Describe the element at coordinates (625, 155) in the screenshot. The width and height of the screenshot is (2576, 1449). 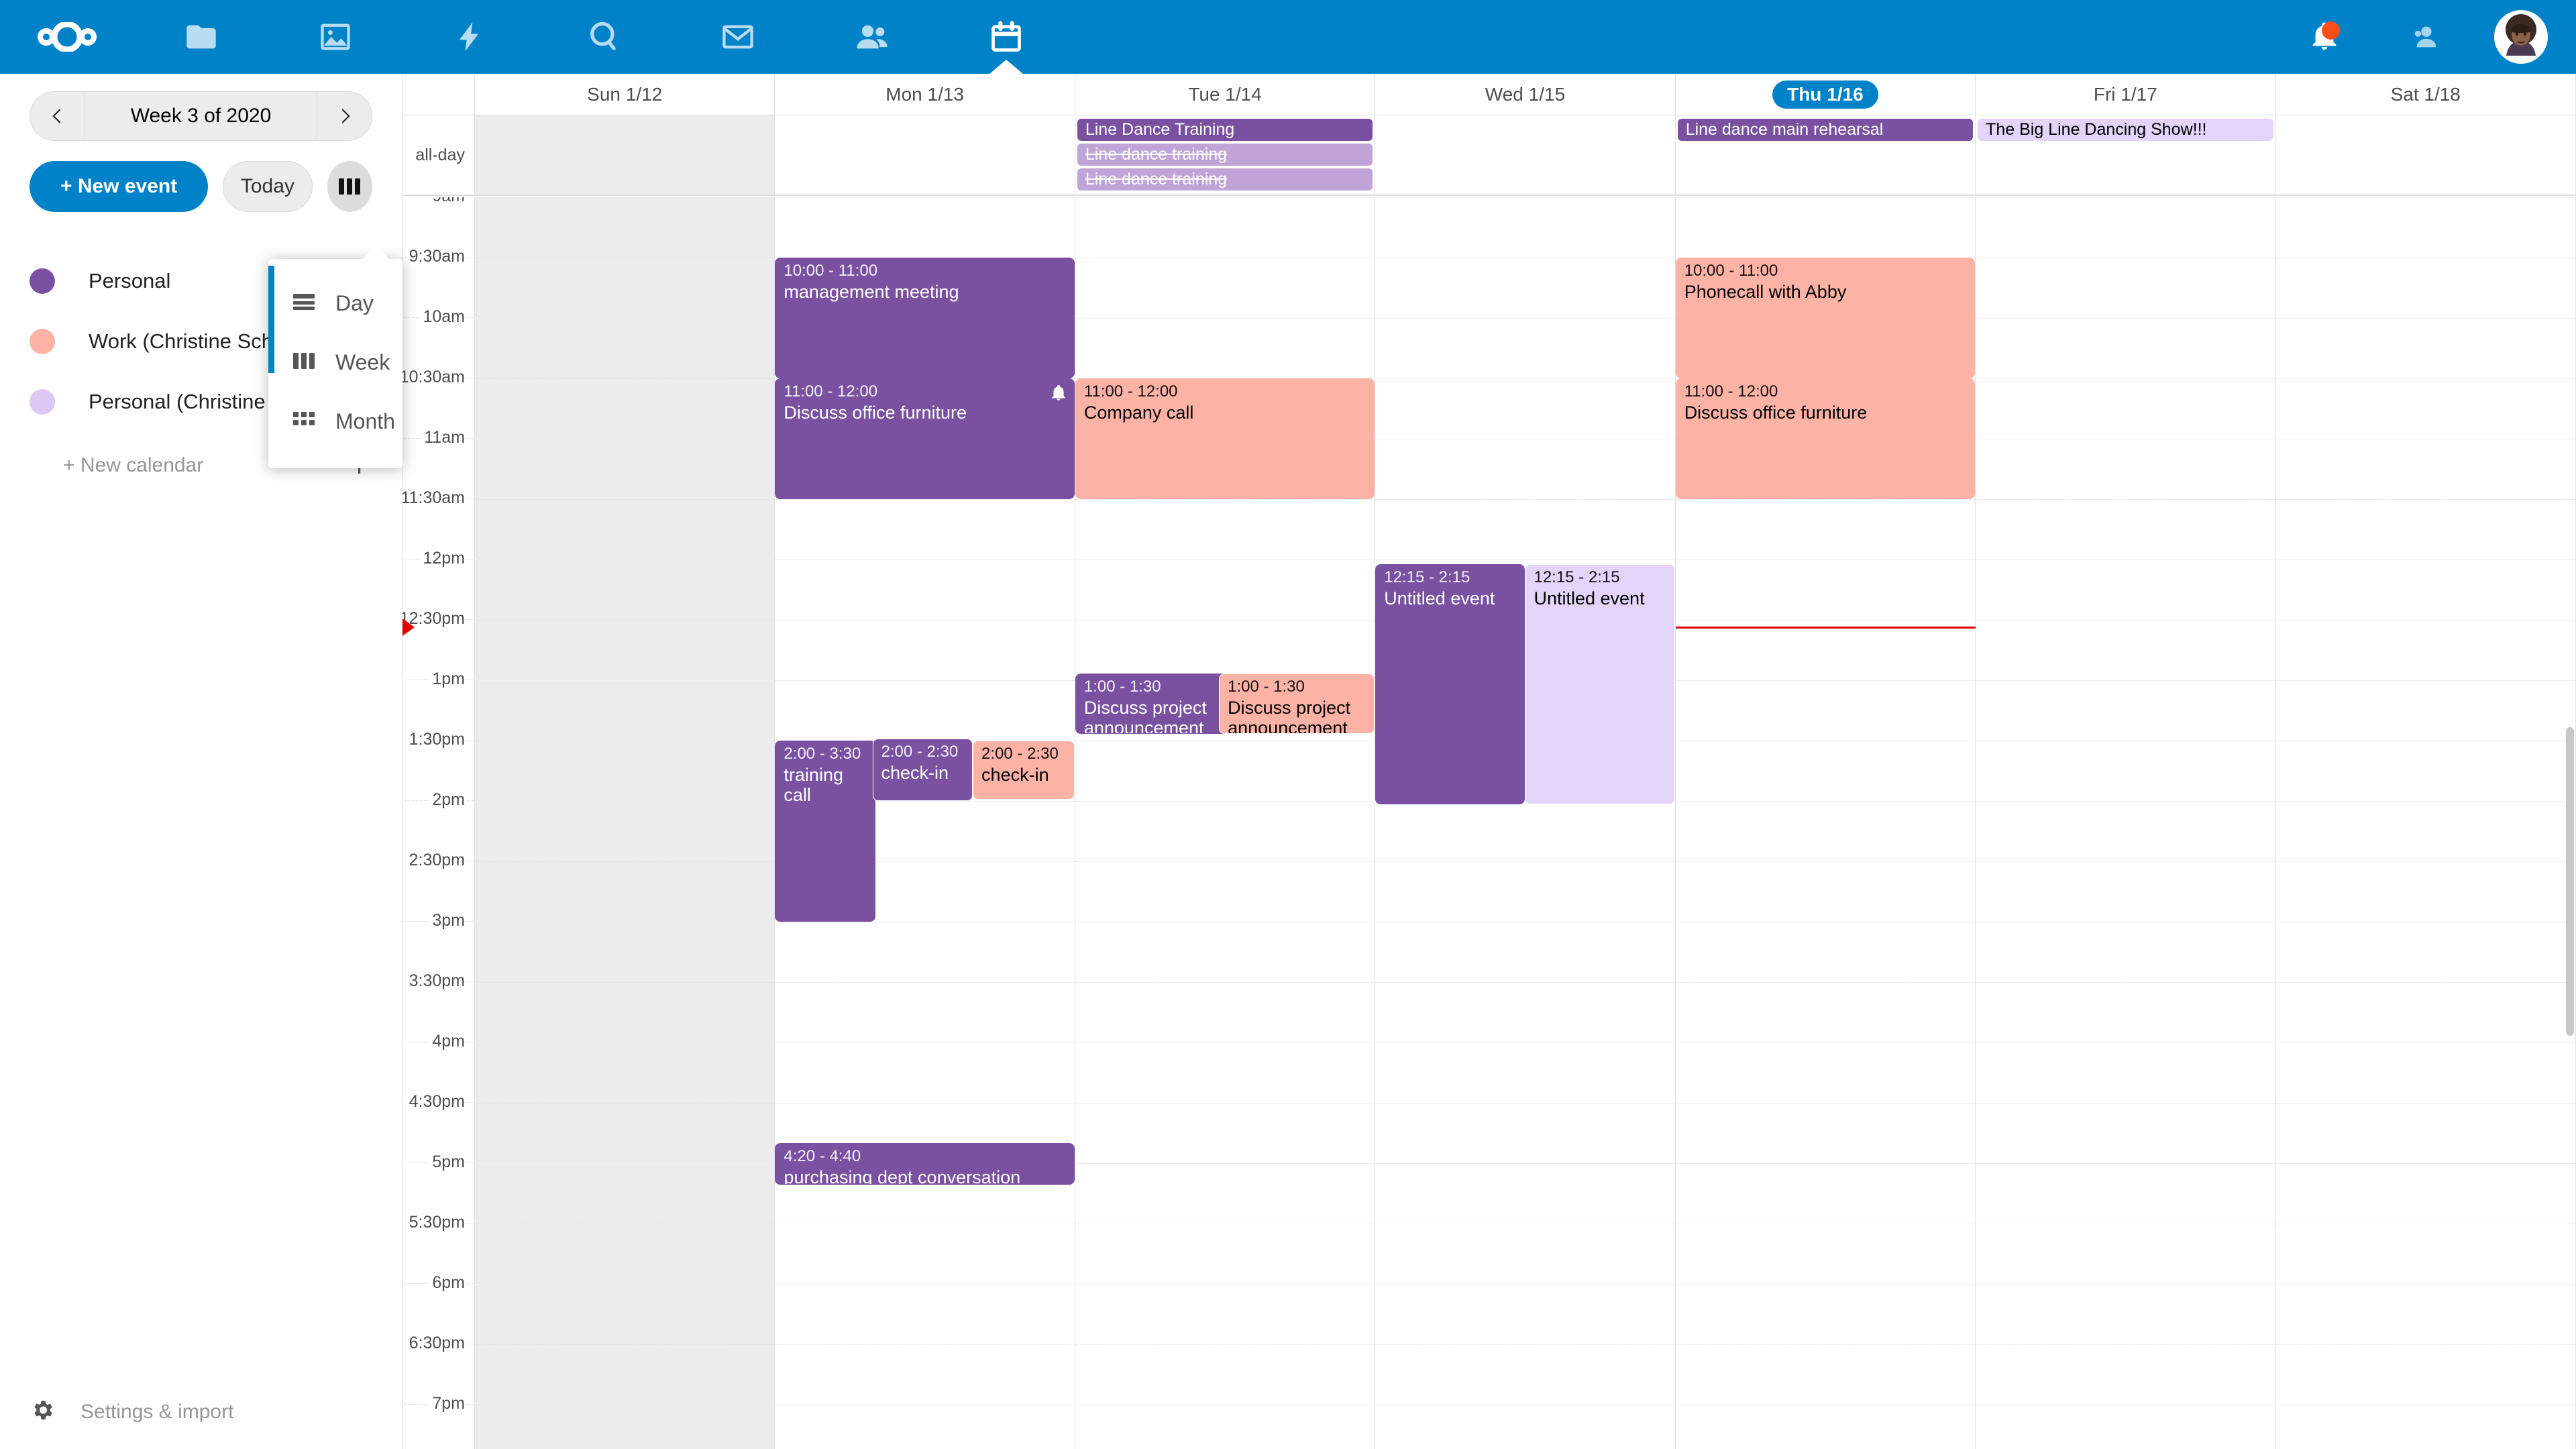
I see `all-day-cell-sun` at that location.